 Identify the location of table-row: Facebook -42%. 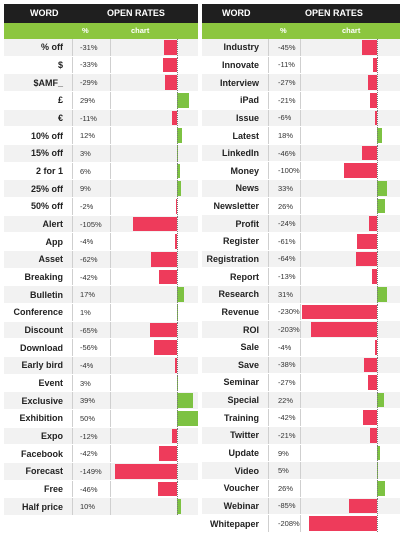
(101, 454).